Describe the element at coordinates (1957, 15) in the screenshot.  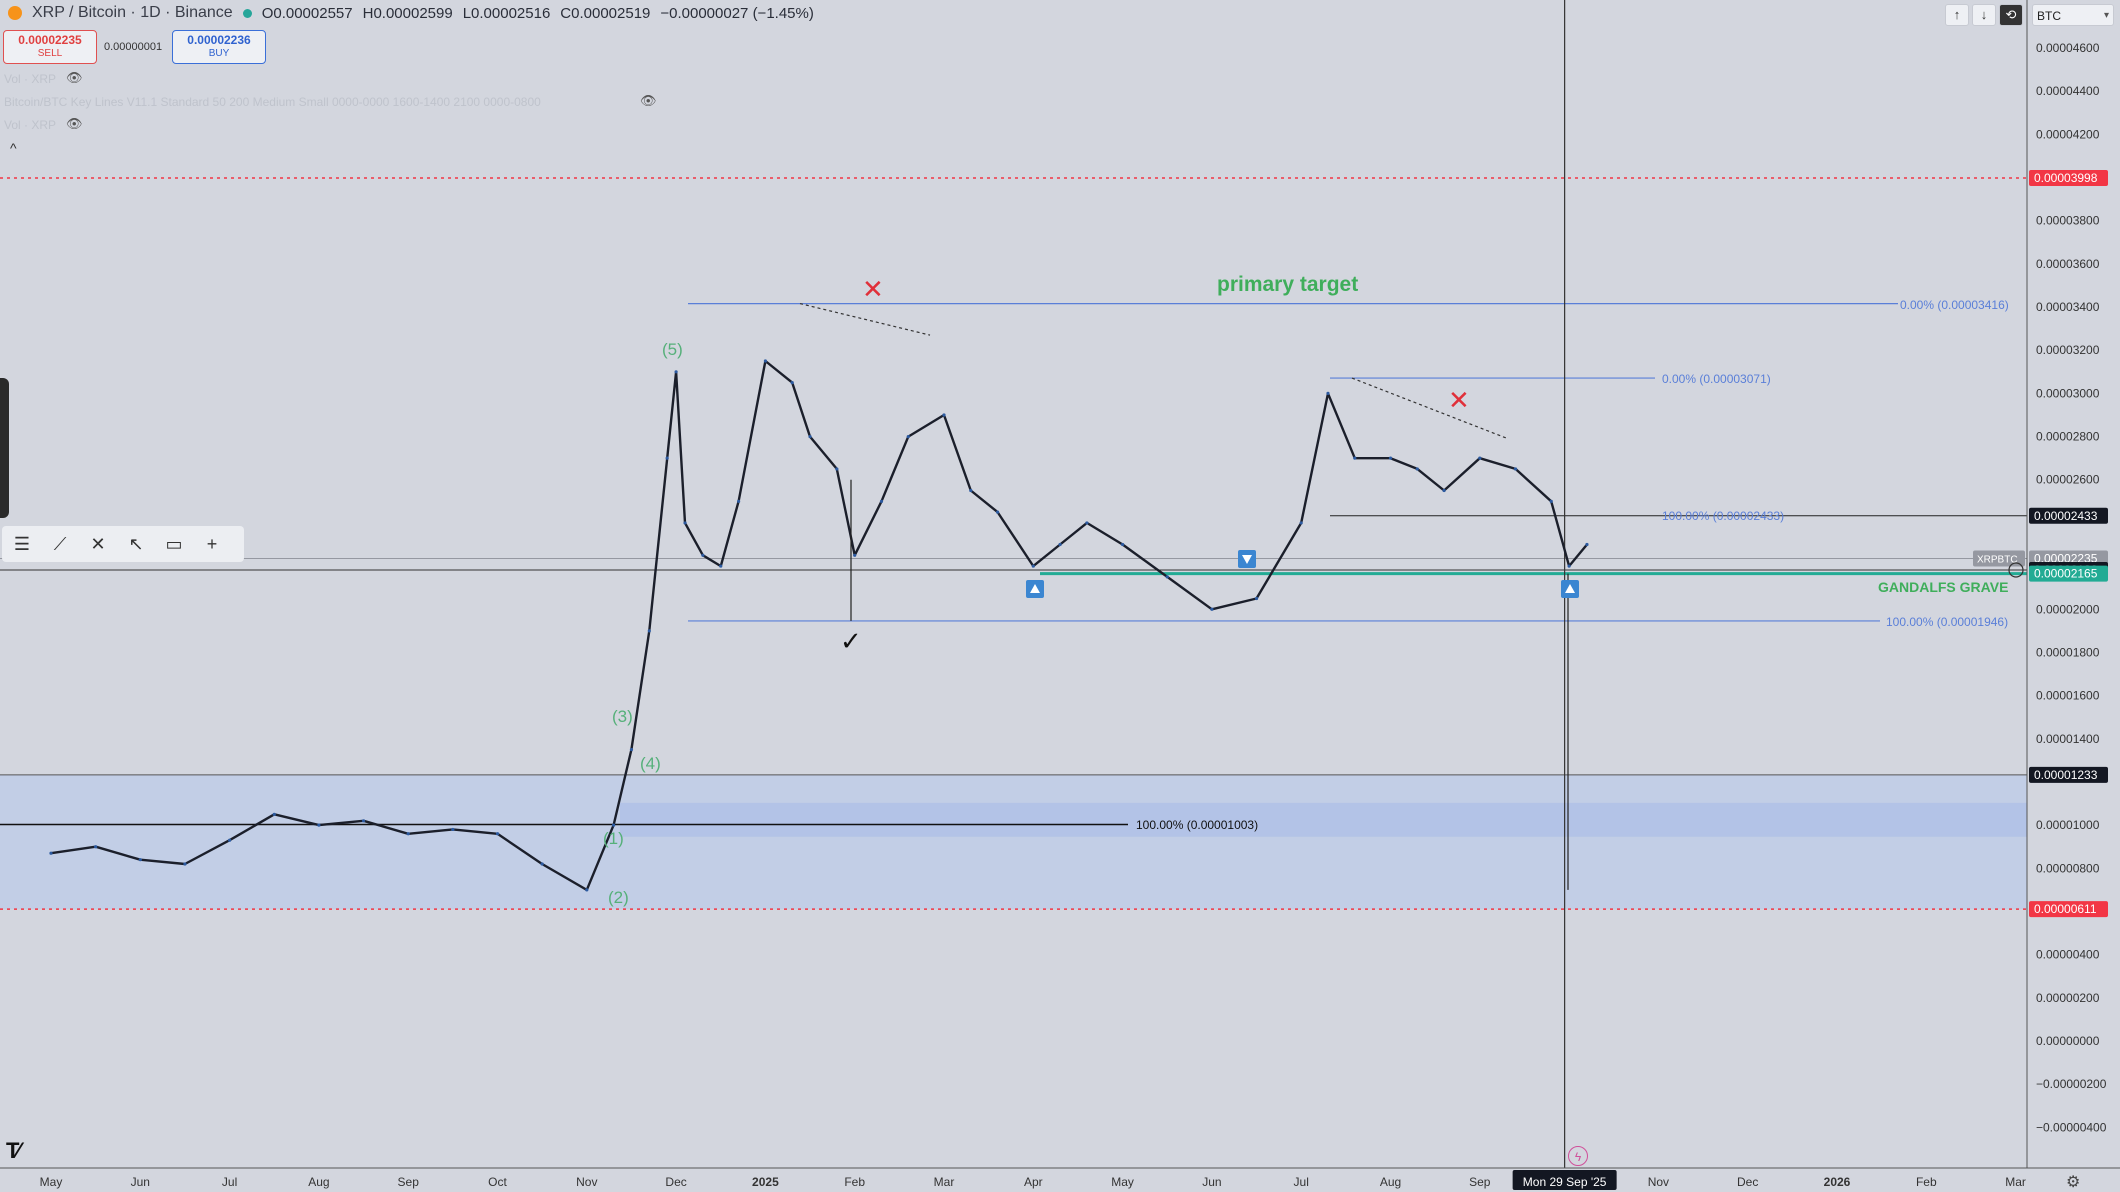
I see `arrow-up-icon: ↑` at that location.